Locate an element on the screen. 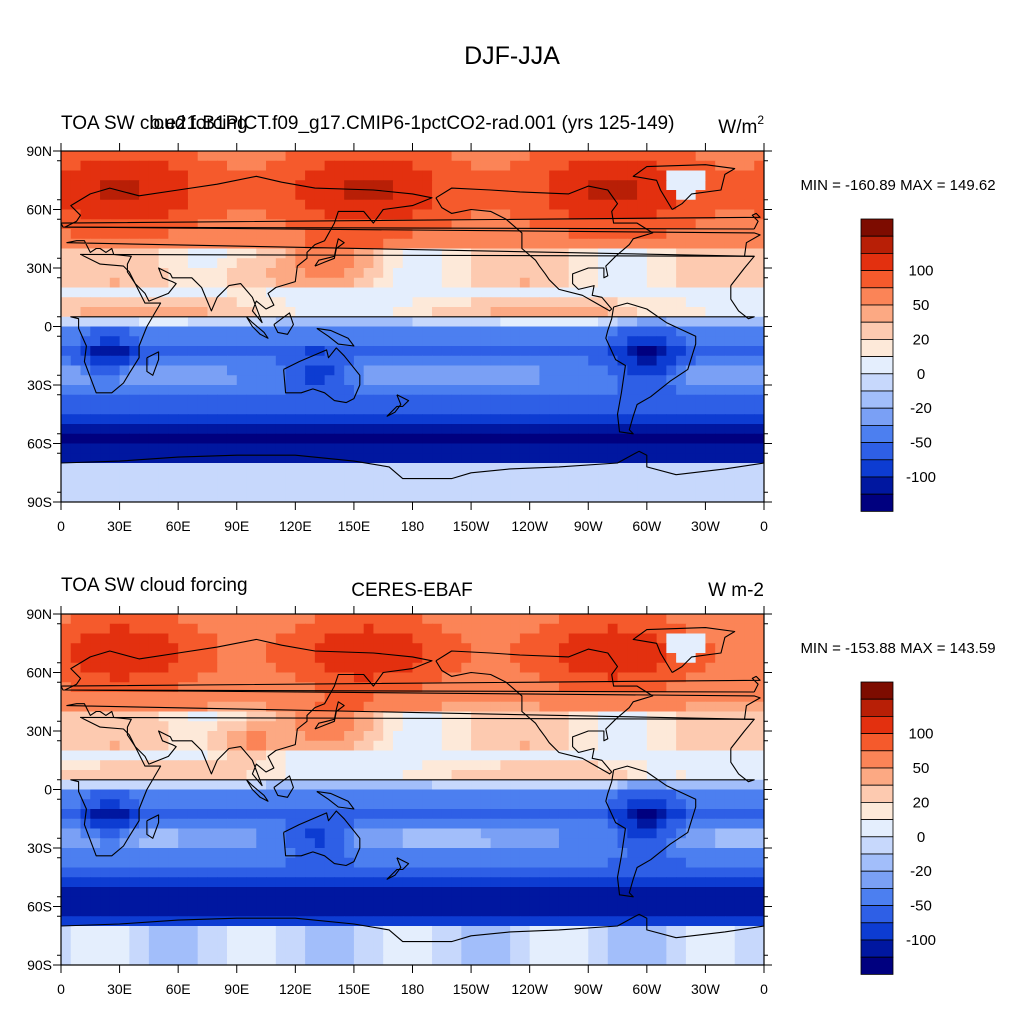  coastline is located at coordinates (412, 323).